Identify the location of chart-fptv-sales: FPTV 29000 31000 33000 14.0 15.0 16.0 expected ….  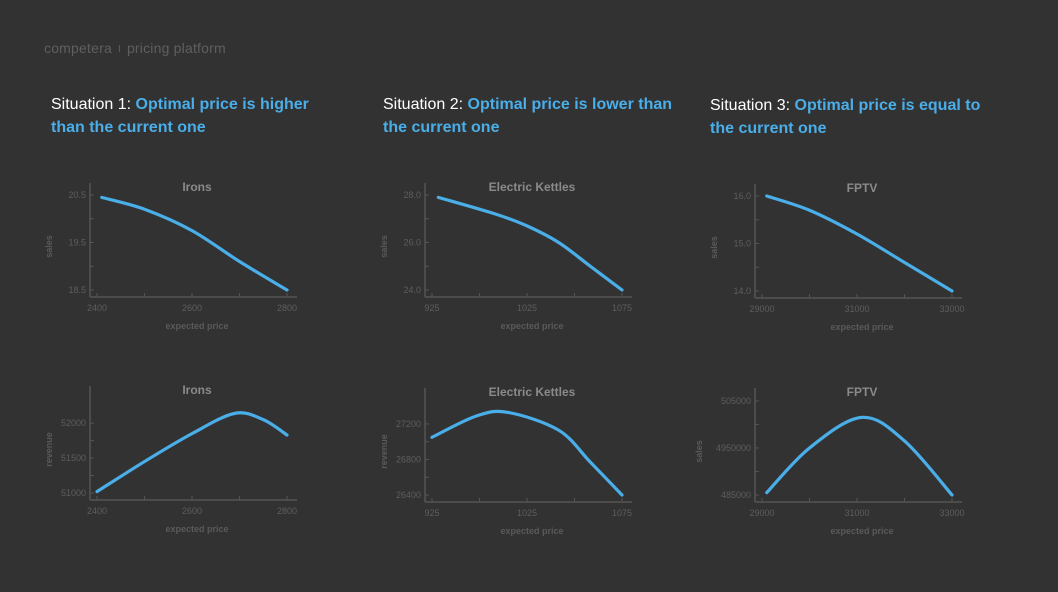
(837, 256).